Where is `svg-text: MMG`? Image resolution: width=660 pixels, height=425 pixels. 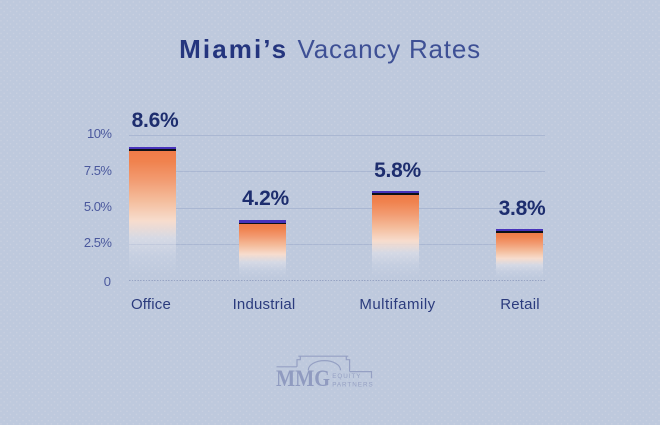
svg-text: MMG is located at coordinates (303, 378).